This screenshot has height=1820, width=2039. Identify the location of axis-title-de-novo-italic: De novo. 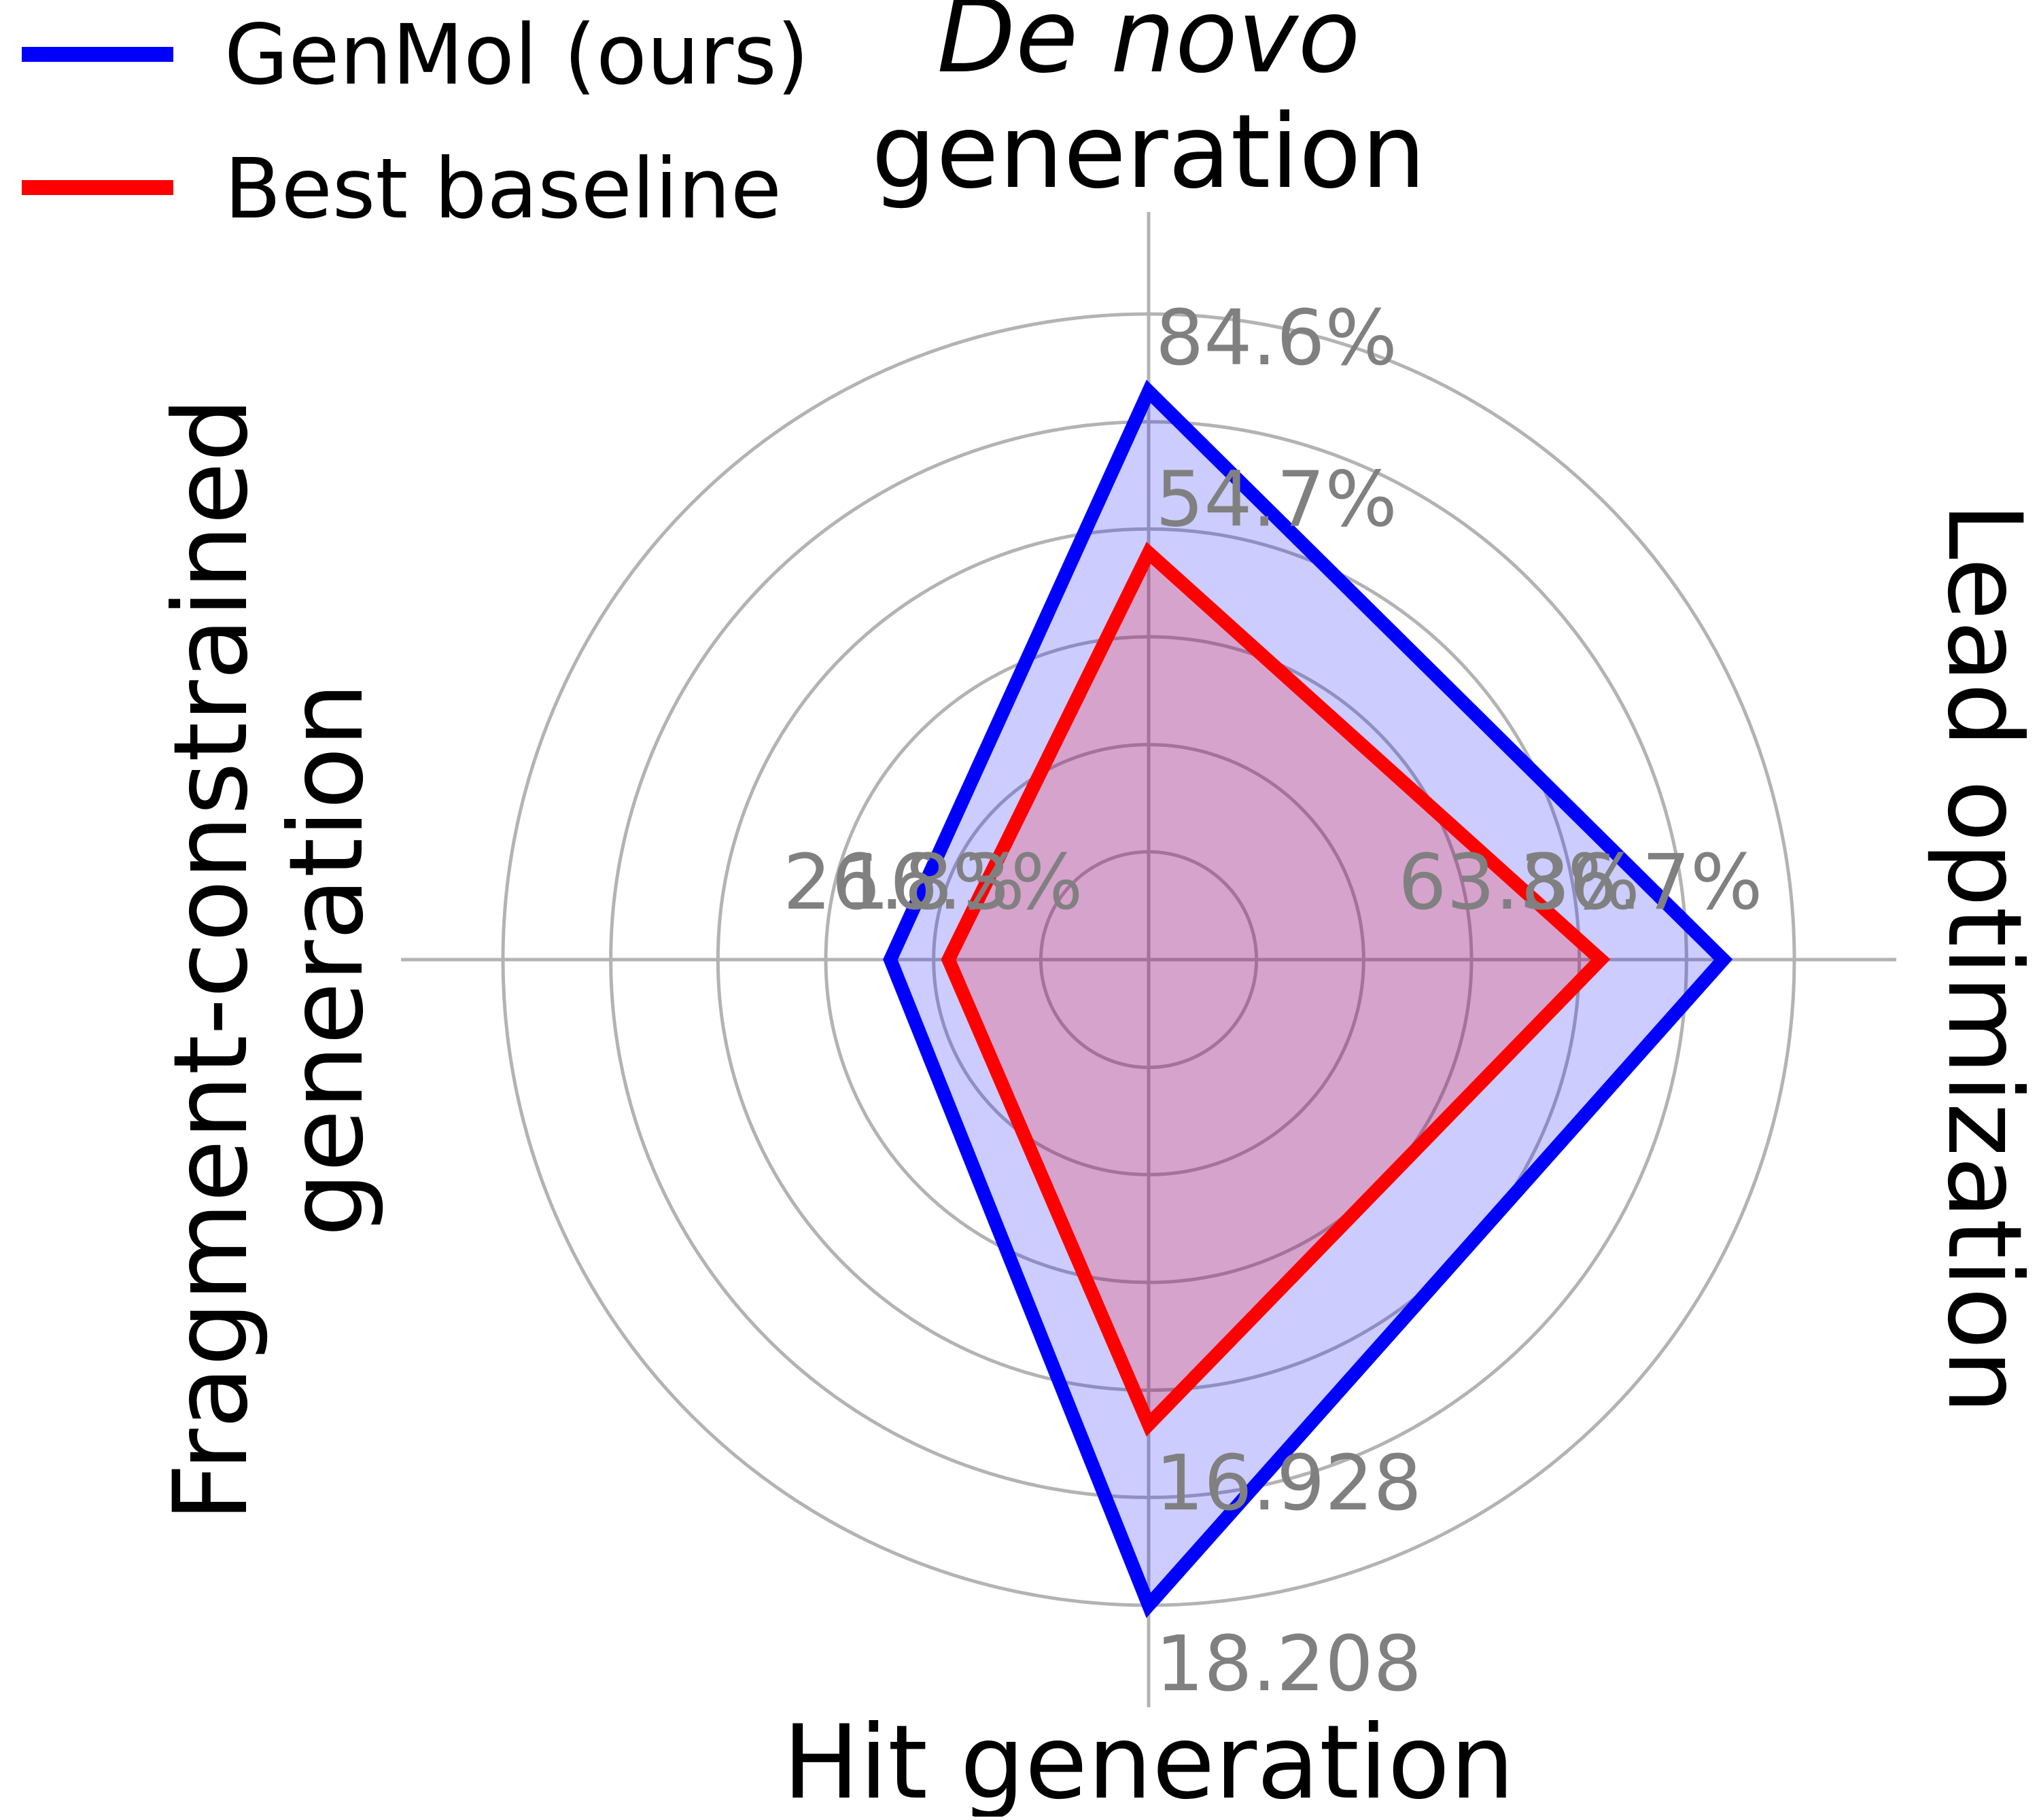
(1149, 48).